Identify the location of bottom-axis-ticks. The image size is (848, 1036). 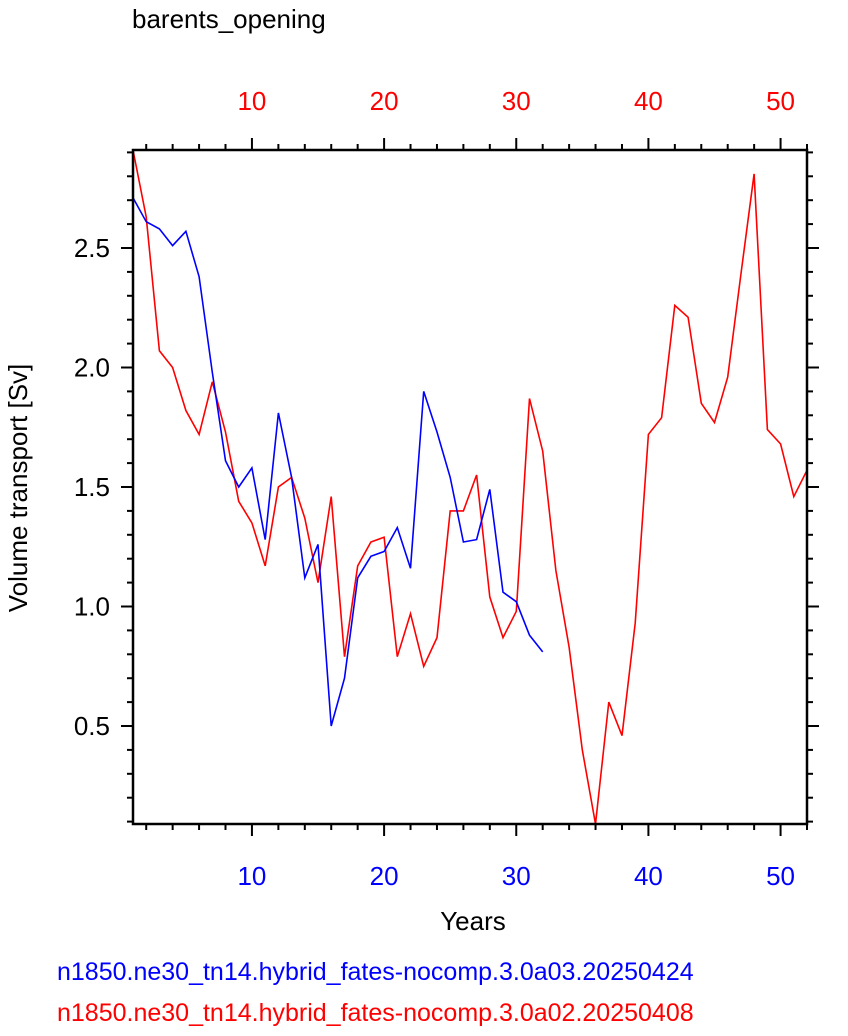
(476, 830).